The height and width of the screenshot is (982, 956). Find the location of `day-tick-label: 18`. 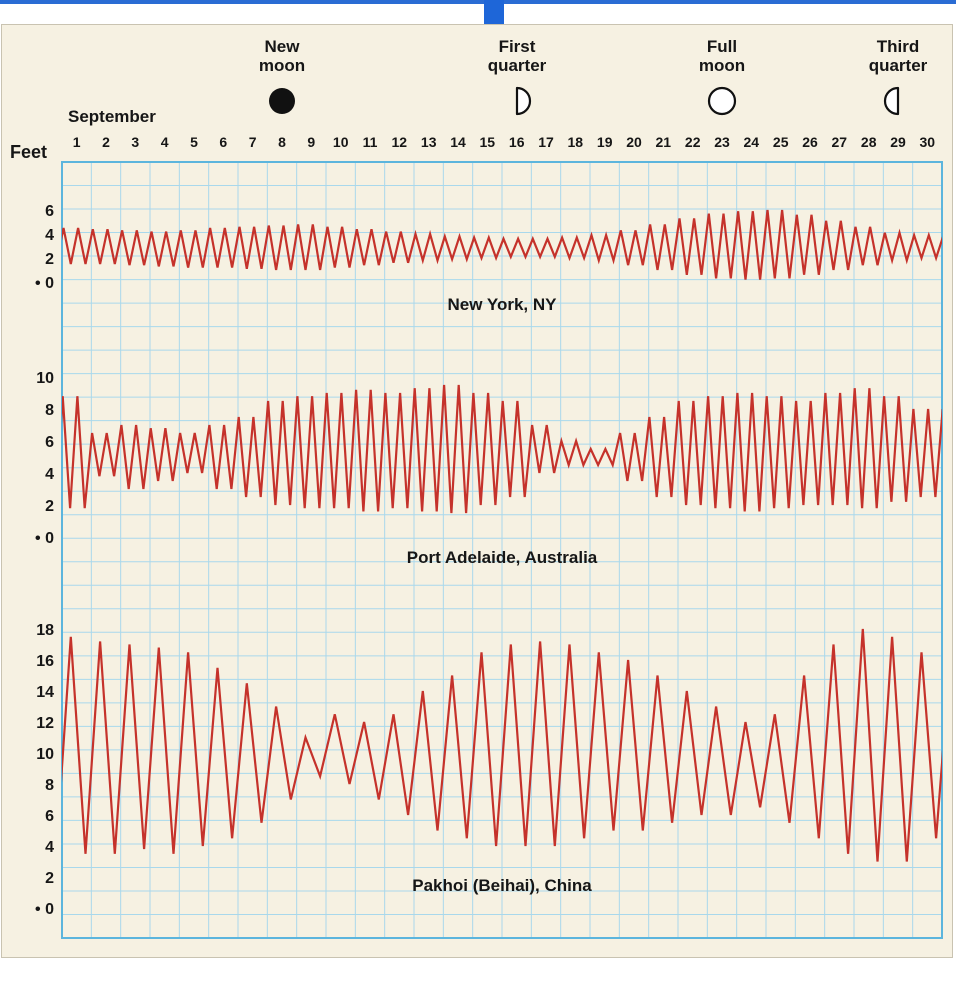

day-tick-label: 18 is located at coordinates (576, 142).